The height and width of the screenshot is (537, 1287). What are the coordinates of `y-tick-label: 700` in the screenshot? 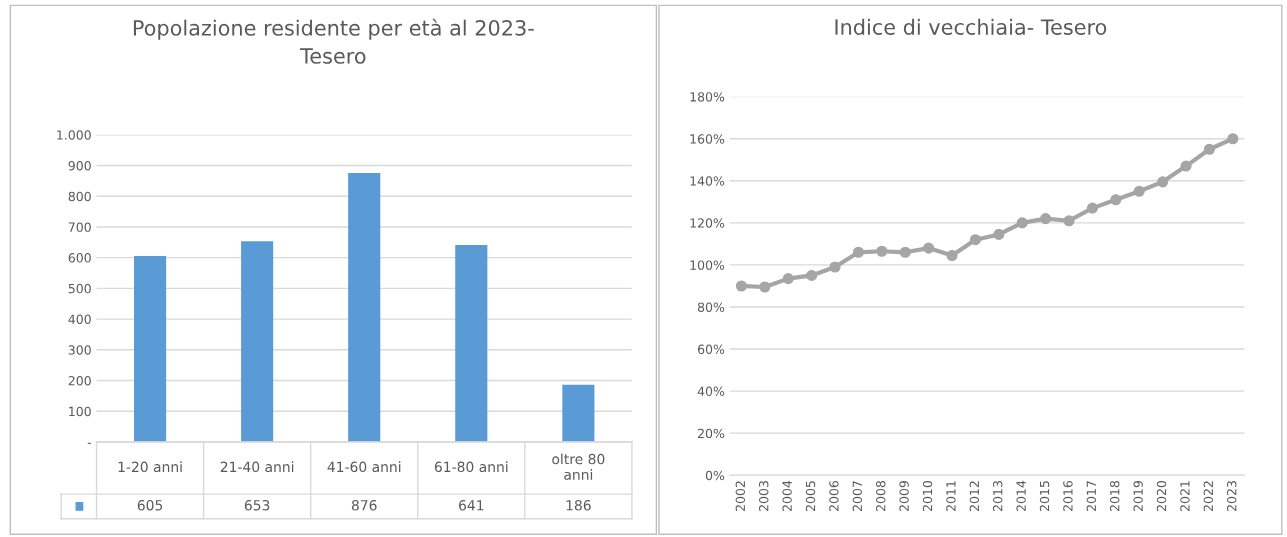 It's located at (79, 227).